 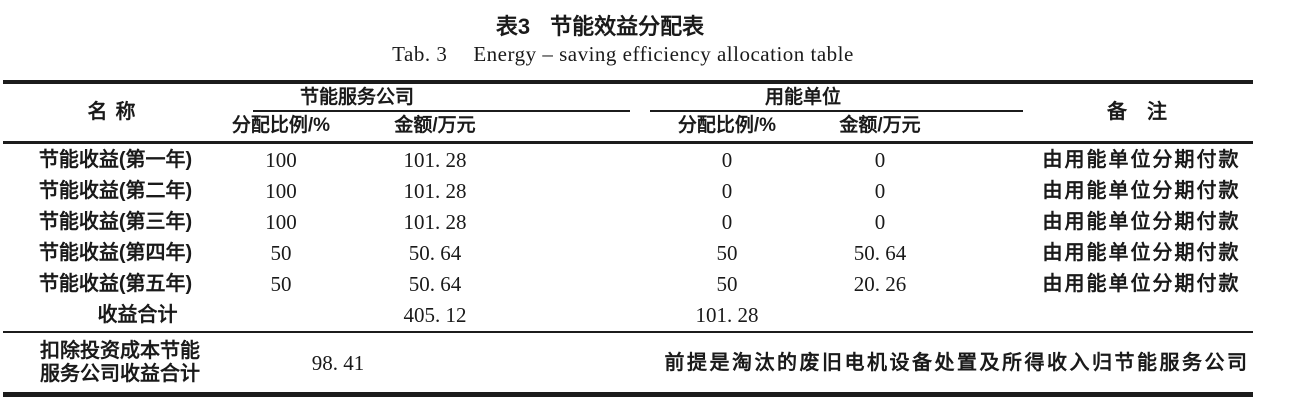 What do you see at coordinates (120, 351) in the screenshot?
I see `net-row-name-line1: 扣除投资成本节能` at bounding box center [120, 351].